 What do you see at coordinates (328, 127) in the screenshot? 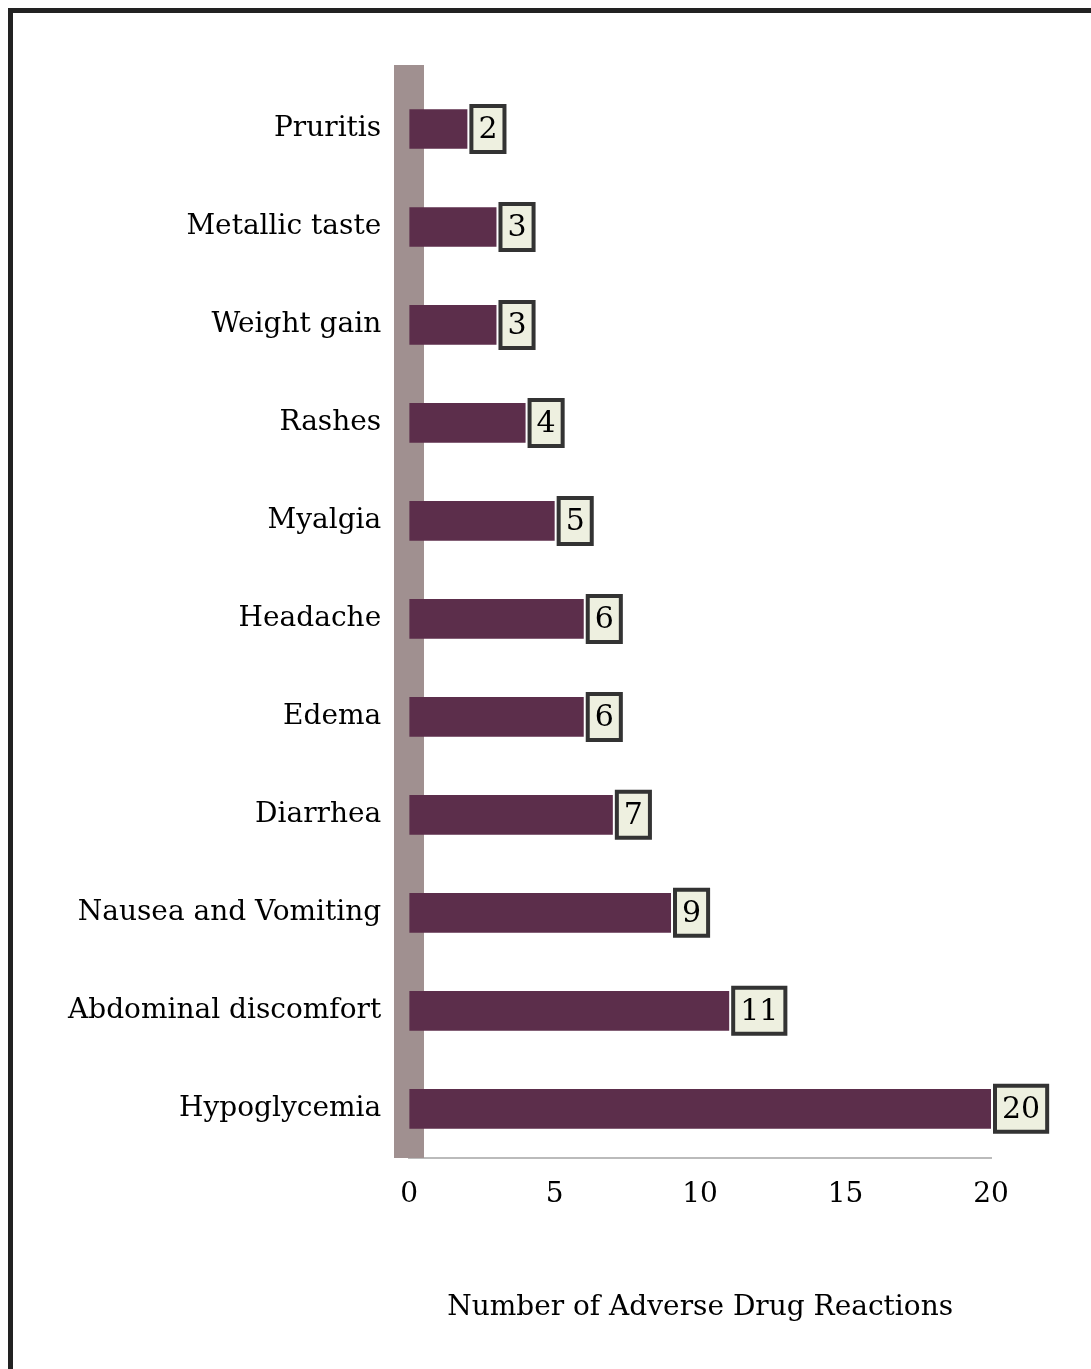
I see `y-tick-label: Pruritis` at bounding box center [328, 127].